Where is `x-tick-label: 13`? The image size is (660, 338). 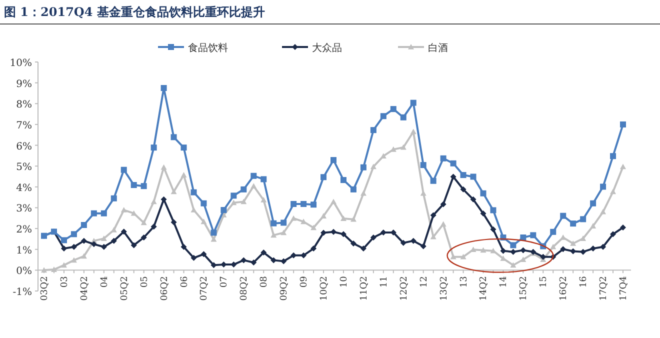
x-tick-label: 13 is located at coordinates (464, 282).